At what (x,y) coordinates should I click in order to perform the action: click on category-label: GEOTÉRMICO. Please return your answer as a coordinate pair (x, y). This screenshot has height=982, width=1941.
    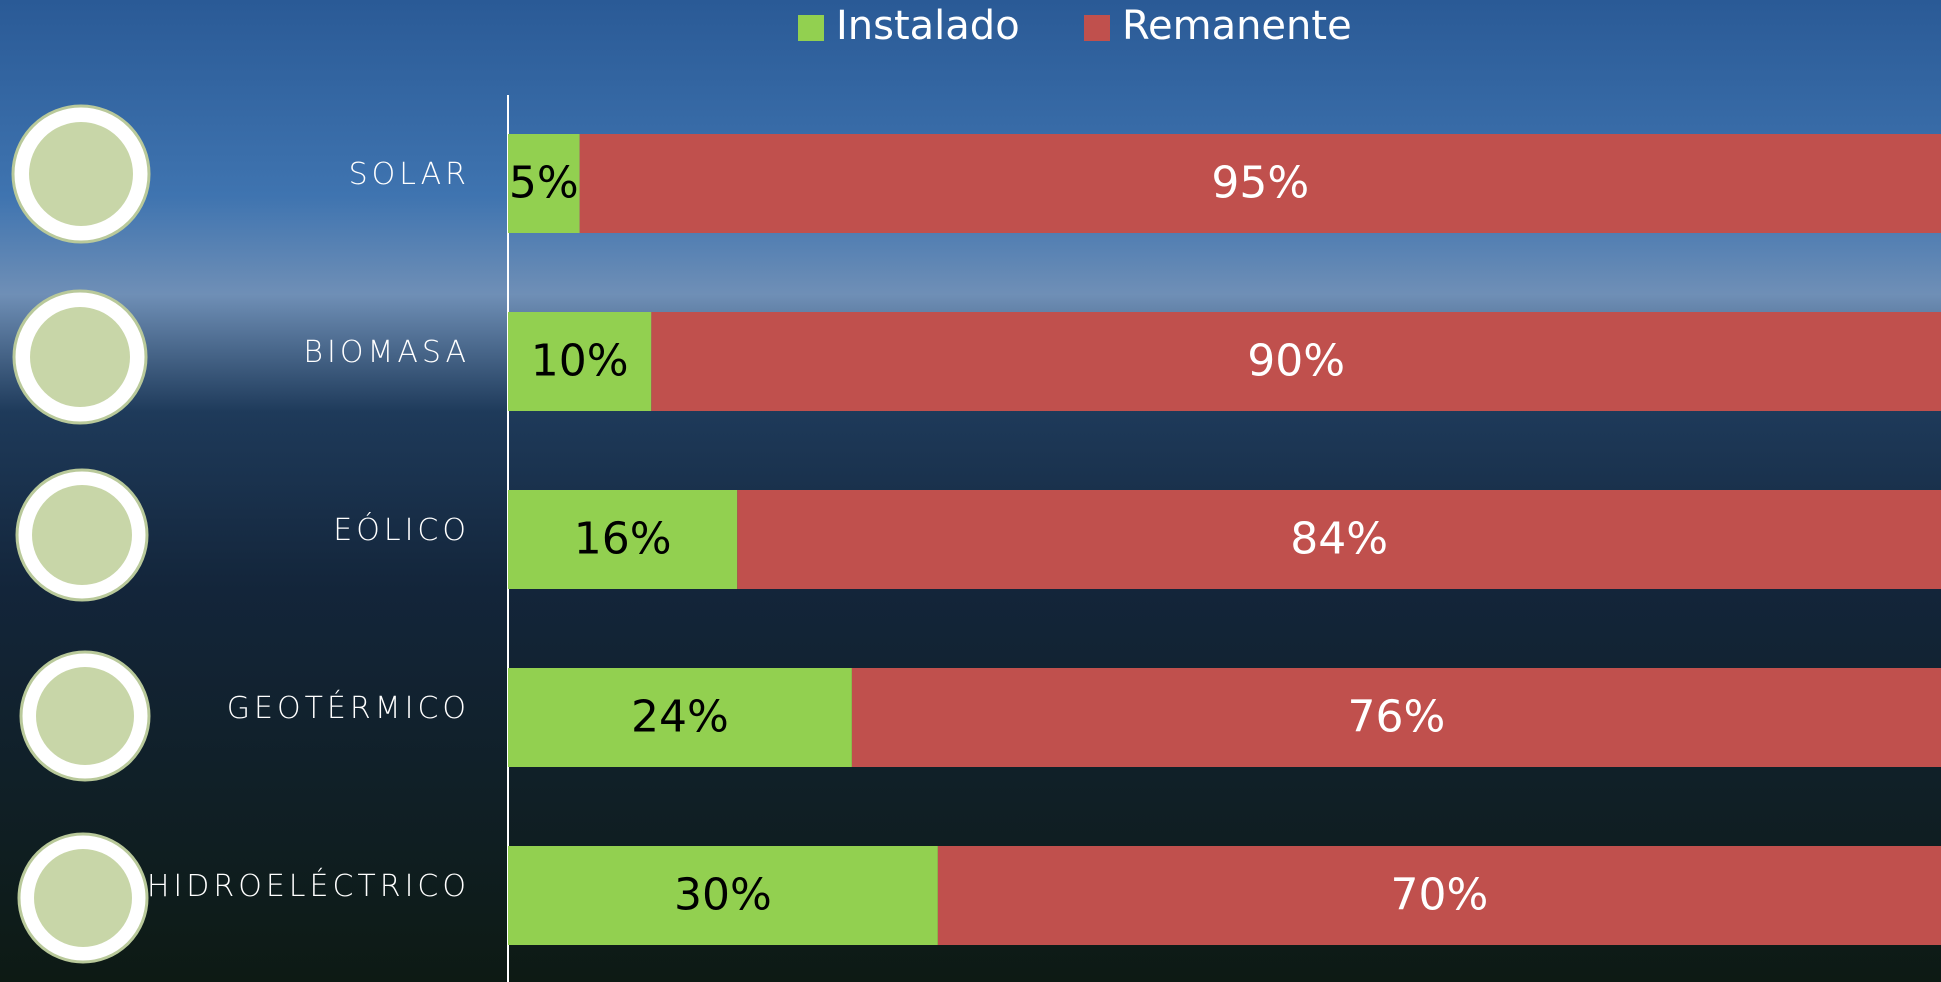
    Looking at the image, I should click on (348, 708).